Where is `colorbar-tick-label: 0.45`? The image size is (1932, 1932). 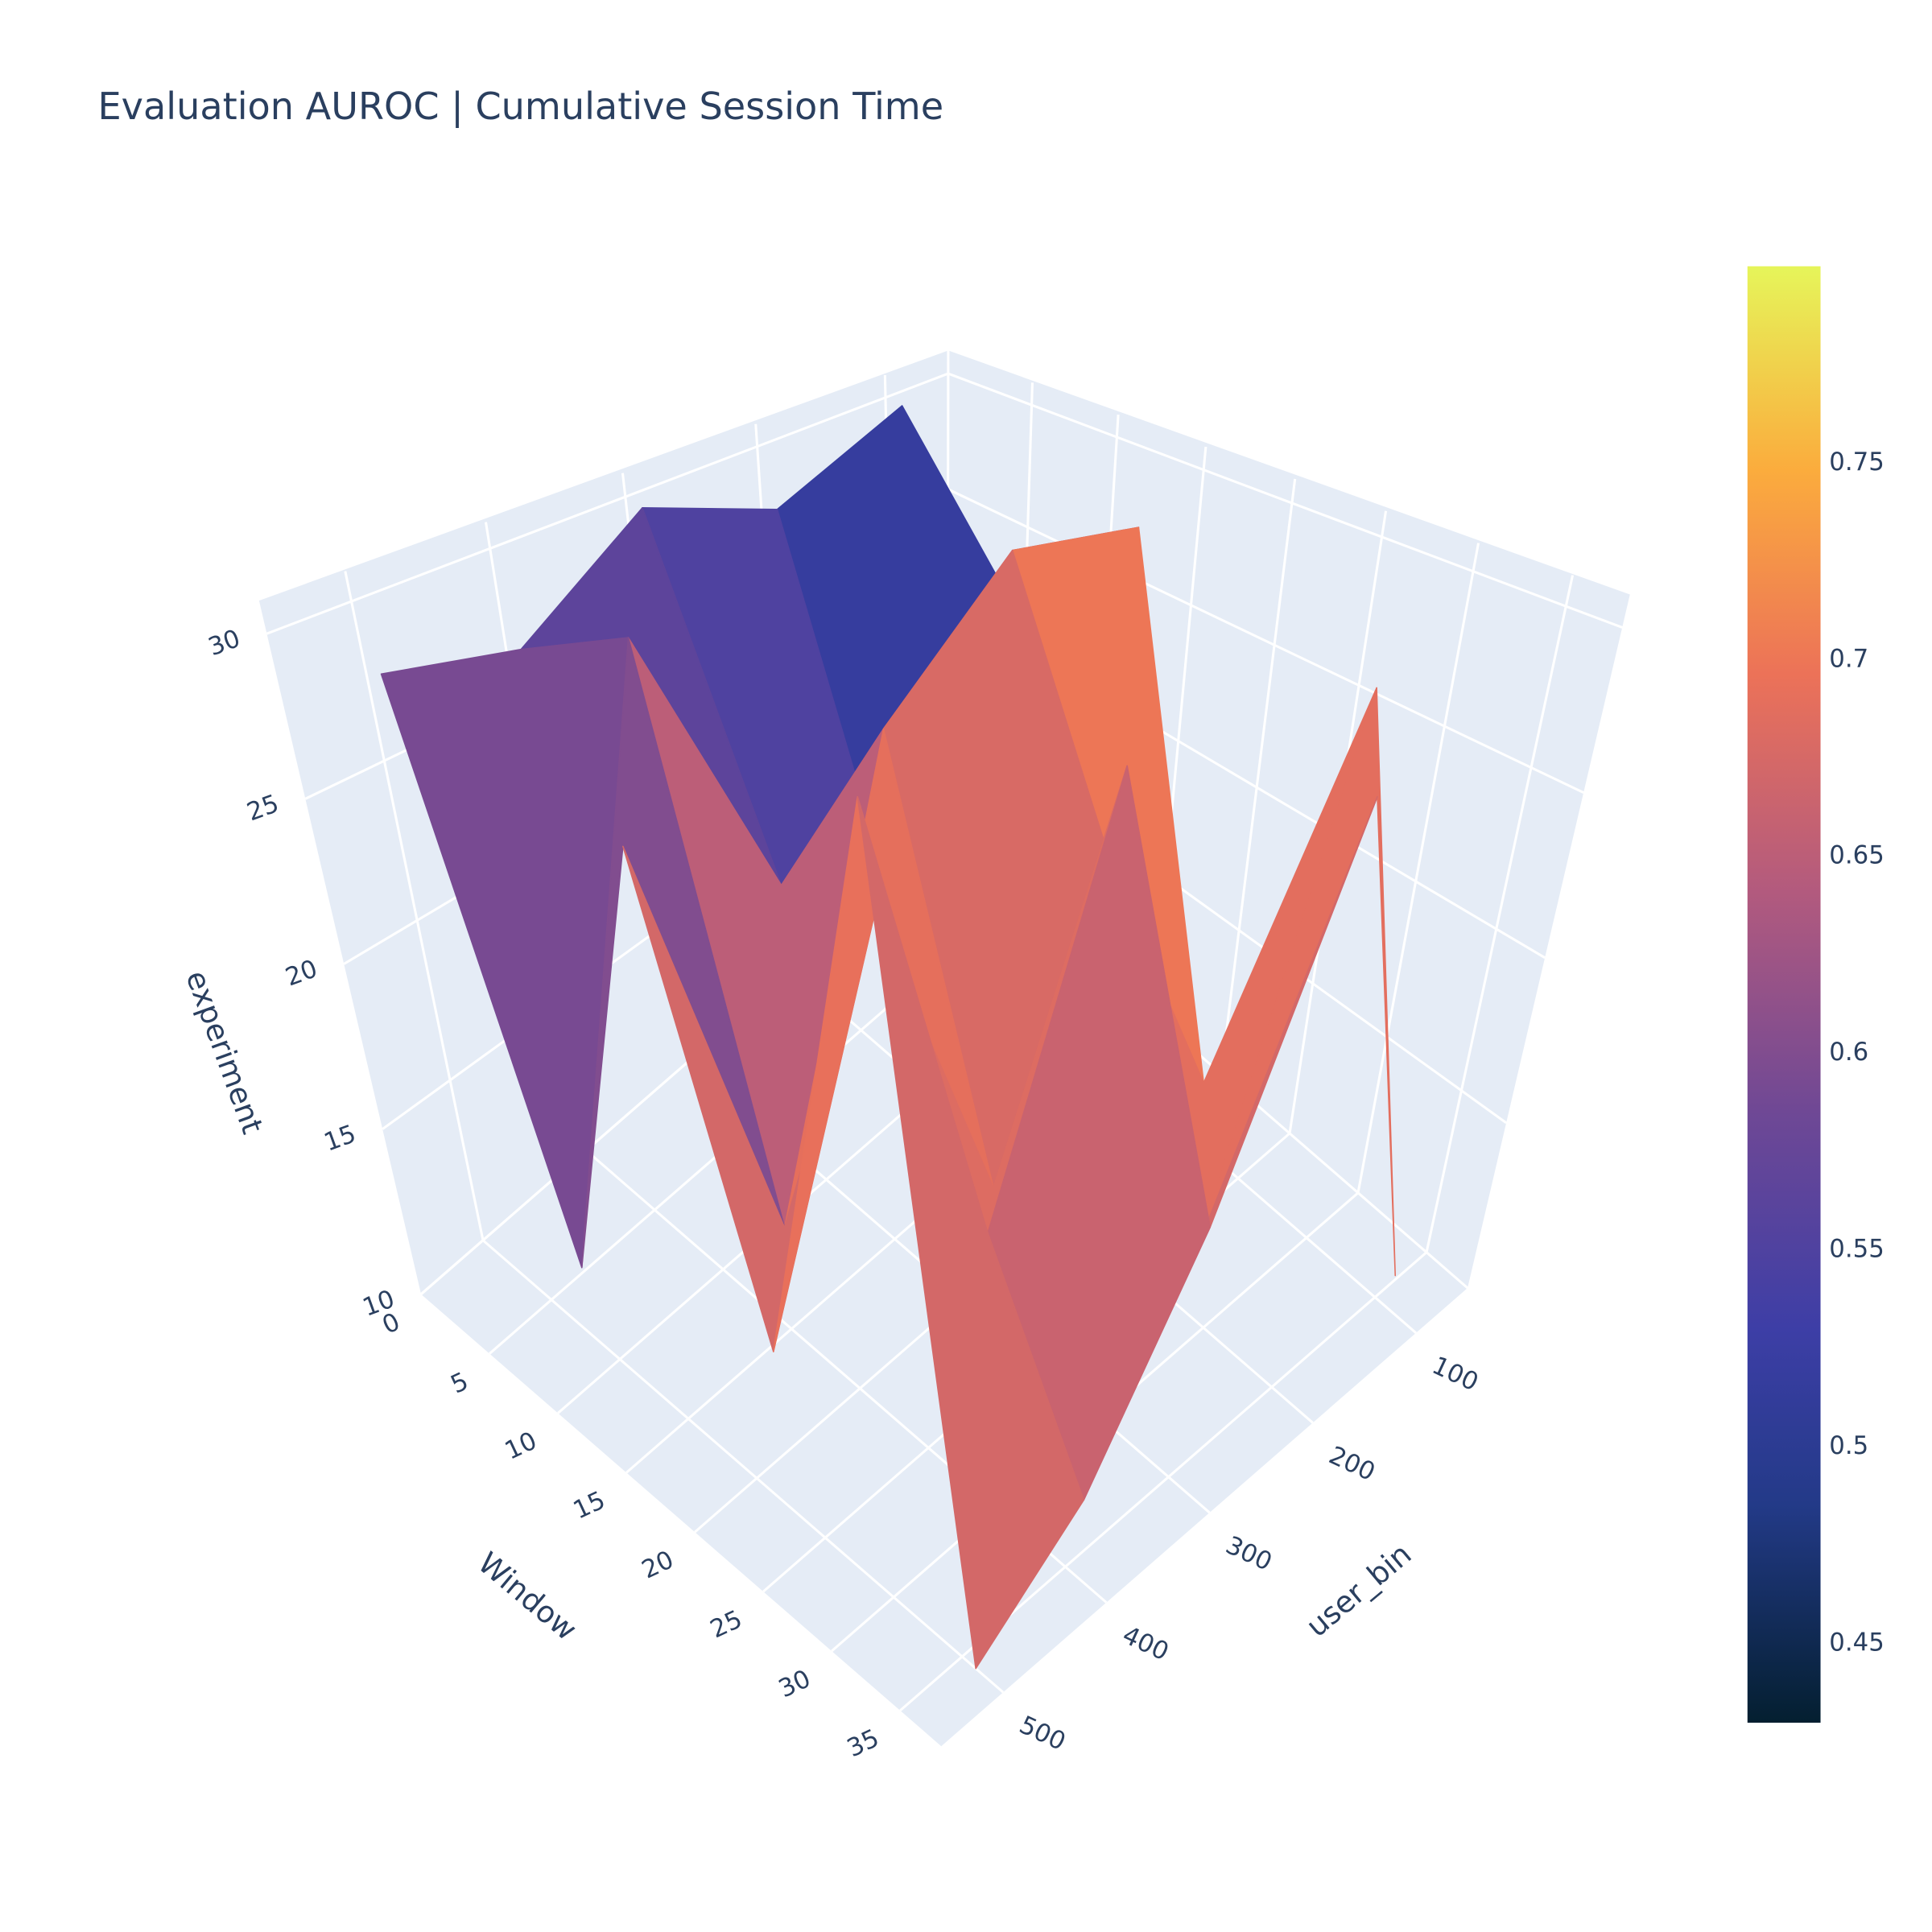
colorbar-tick-label: 0.45 is located at coordinates (1856, 1643).